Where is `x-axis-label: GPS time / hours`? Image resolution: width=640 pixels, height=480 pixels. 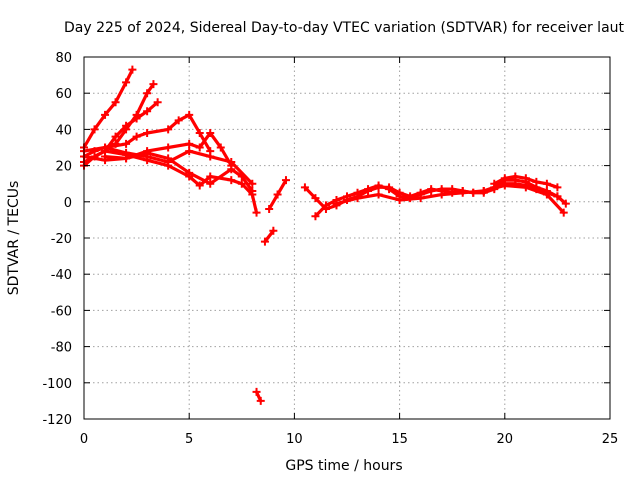
x-axis-label: GPS time / hours is located at coordinates (343, 466).